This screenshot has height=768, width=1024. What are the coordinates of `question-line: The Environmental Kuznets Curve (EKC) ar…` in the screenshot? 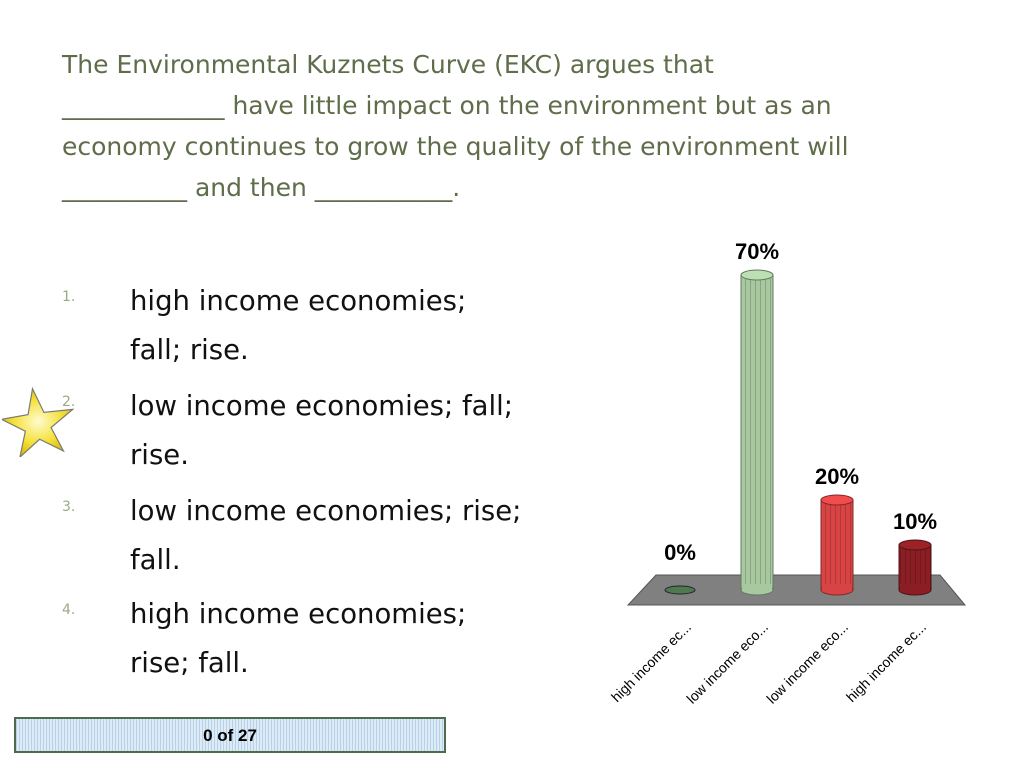 It's located at (388, 64).